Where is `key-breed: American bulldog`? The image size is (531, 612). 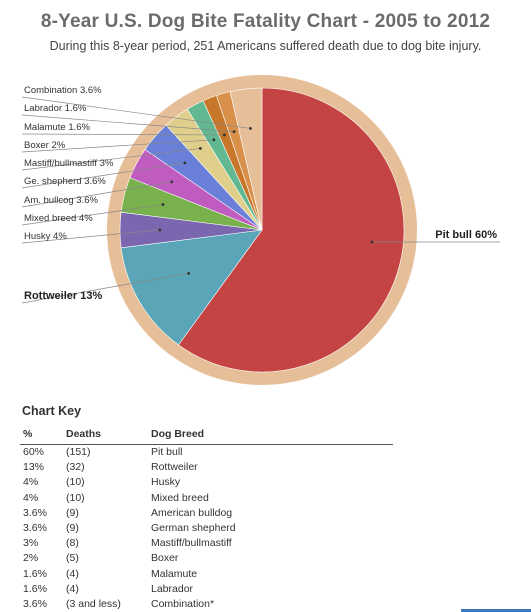
key-breed: American bulldog is located at coordinates (192, 512).